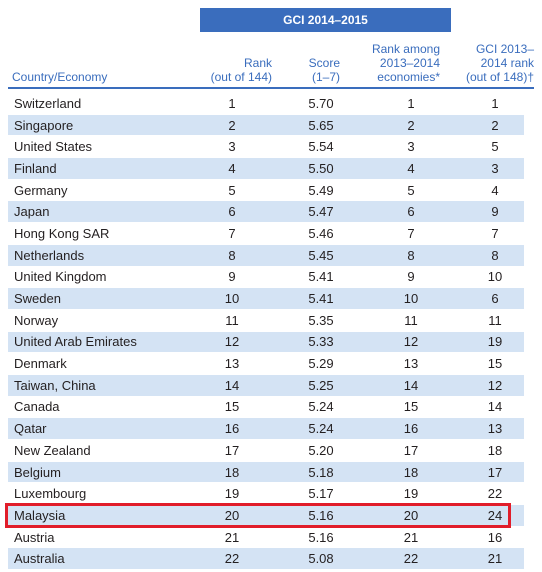 The image size is (542, 572). I want to click on table-row: Japan 6 5.47 6 9, so click(266, 212).